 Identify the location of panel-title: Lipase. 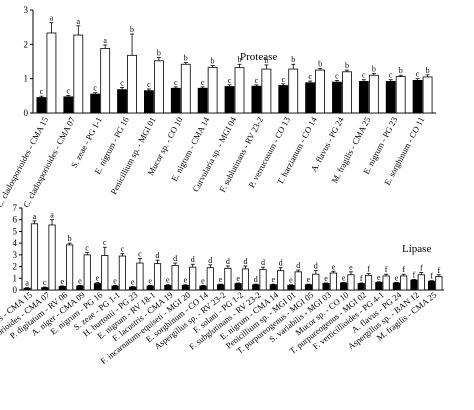
(416, 249).